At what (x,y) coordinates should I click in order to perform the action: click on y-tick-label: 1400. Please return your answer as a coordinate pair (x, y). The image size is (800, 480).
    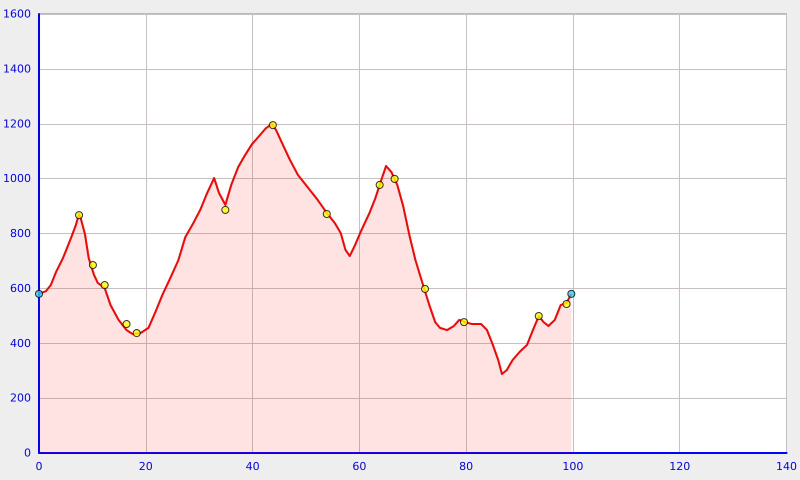
    Looking at the image, I should click on (16, 69).